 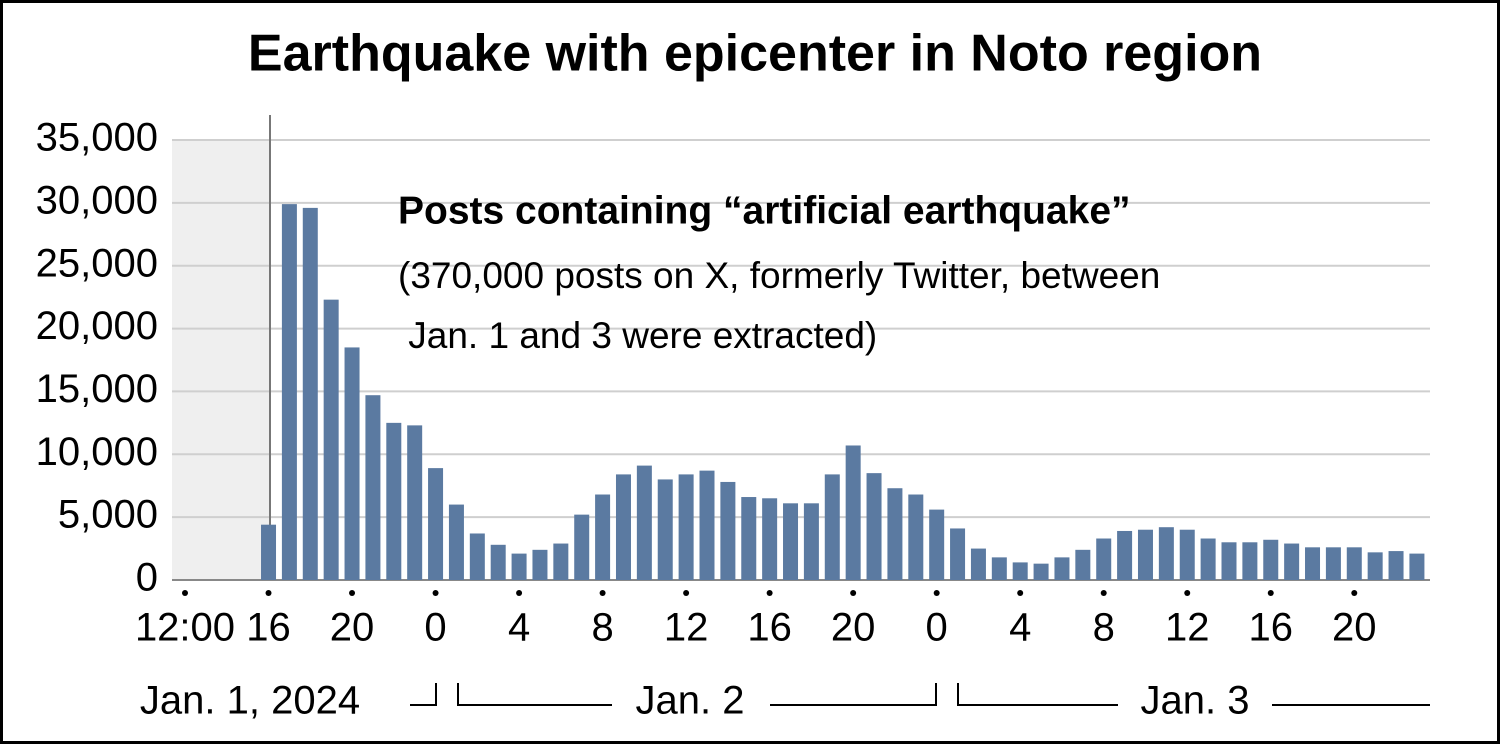 I want to click on date-label: Jan. 2, so click(x=690, y=701).